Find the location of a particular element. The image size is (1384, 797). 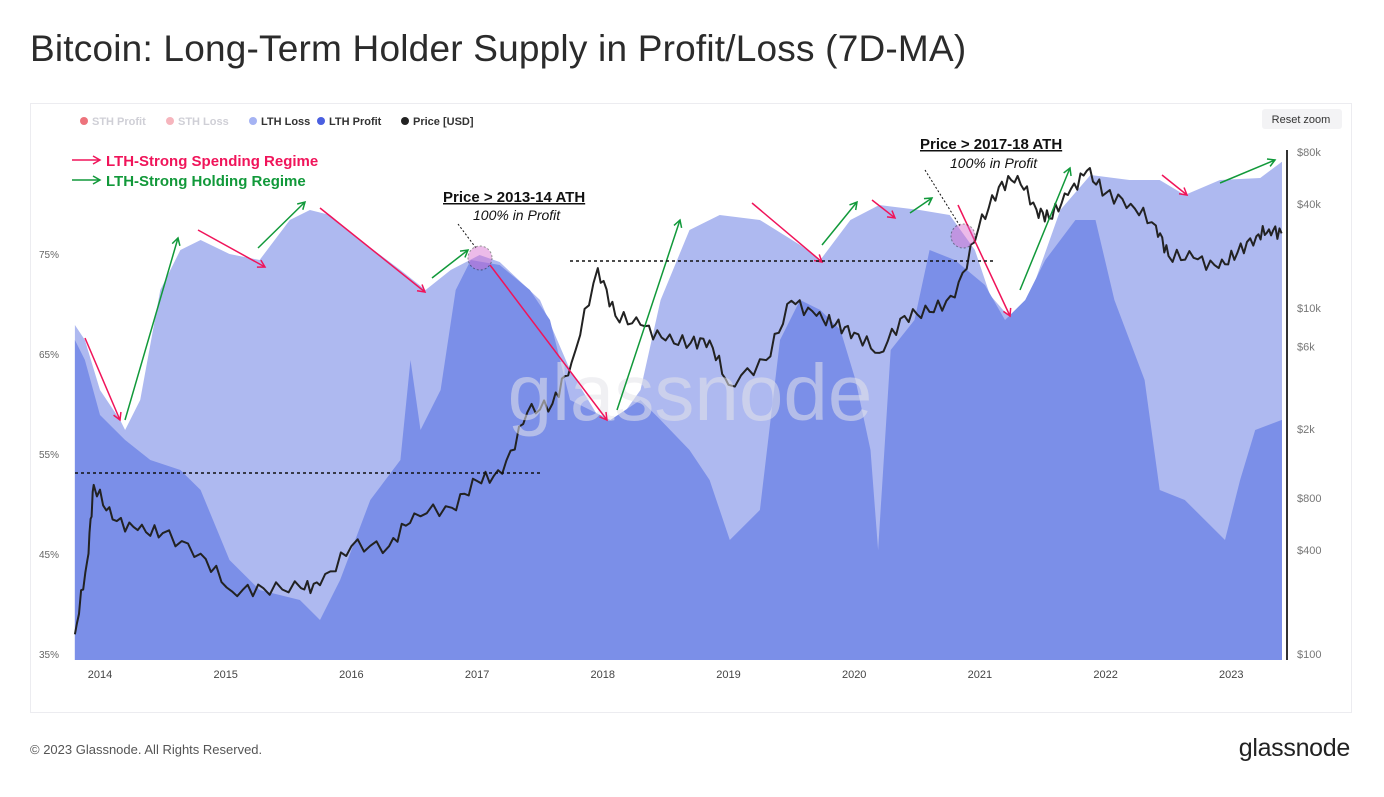

x-tick-label: 2015 is located at coordinates (225, 675).